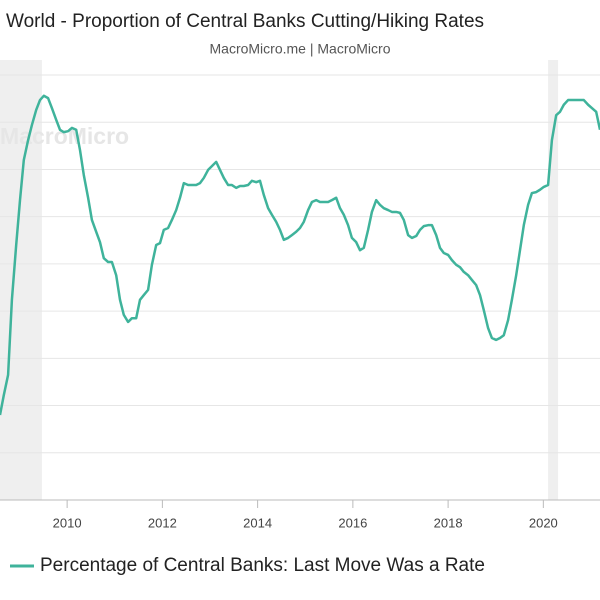 This screenshot has width=600, height=600. Describe the element at coordinates (543, 522) in the screenshot. I see `x-tick-label: 2020` at that location.